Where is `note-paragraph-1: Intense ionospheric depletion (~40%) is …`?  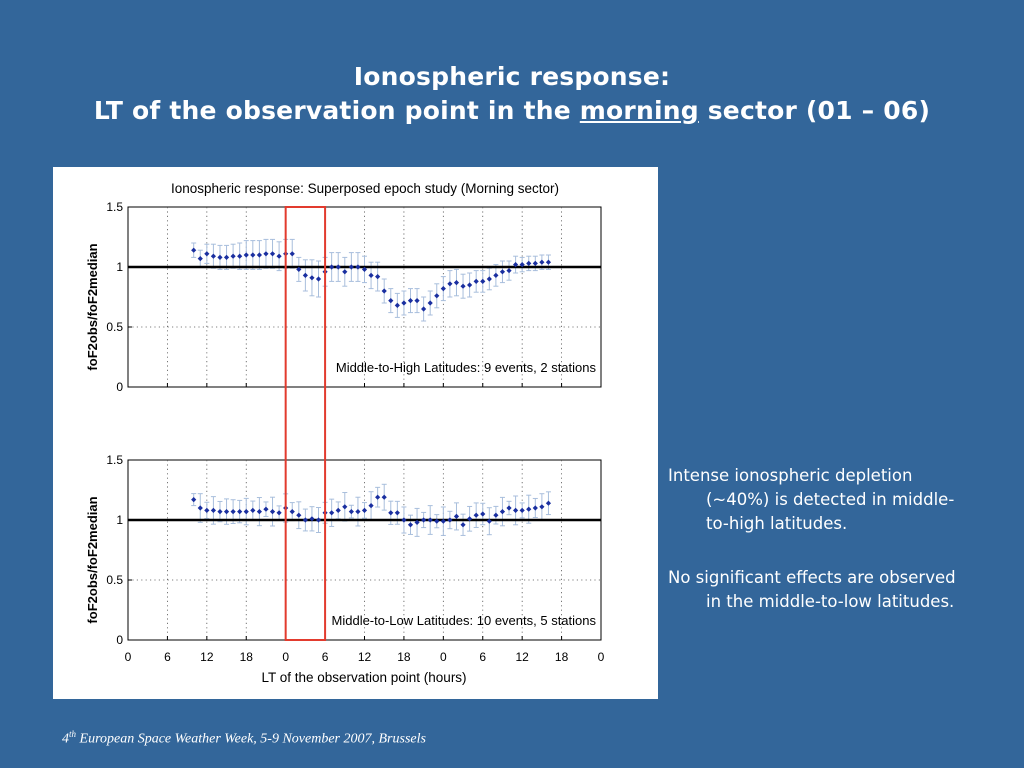
note-paragraph-1: Intense ionospheric depletion (~40%) is … is located at coordinates (811, 499).